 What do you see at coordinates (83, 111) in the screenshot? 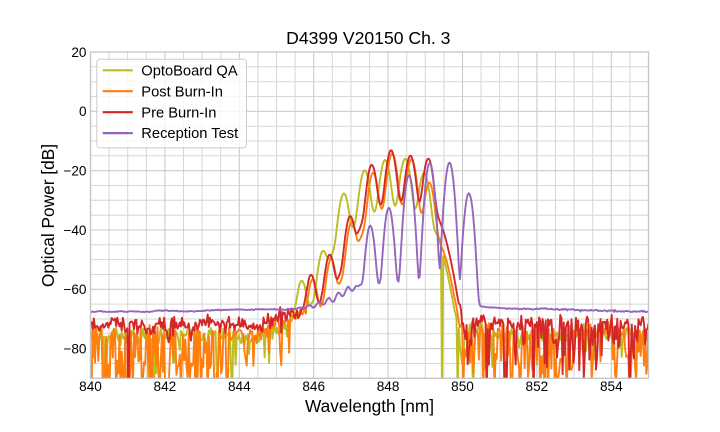
I see `svg-text: 0` at bounding box center [83, 111].